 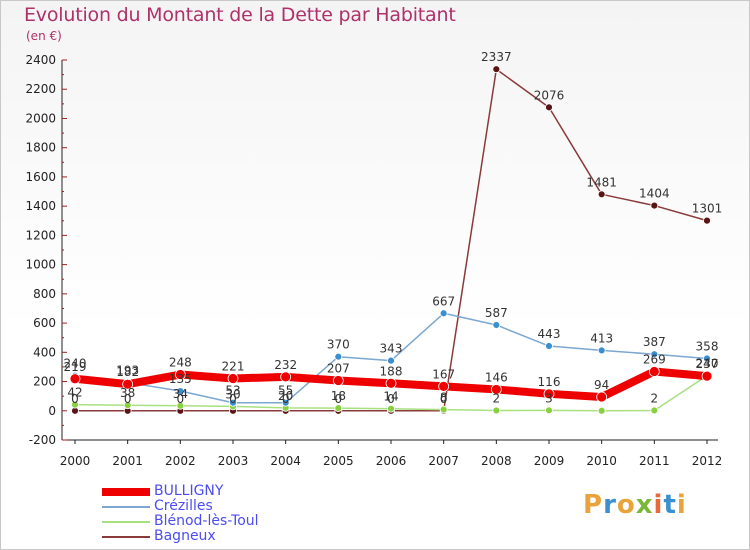 What do you see at coordinates (44, 382) in the screenshot?
I see `y-tick-label: 200` at bounding box center [44, 382].